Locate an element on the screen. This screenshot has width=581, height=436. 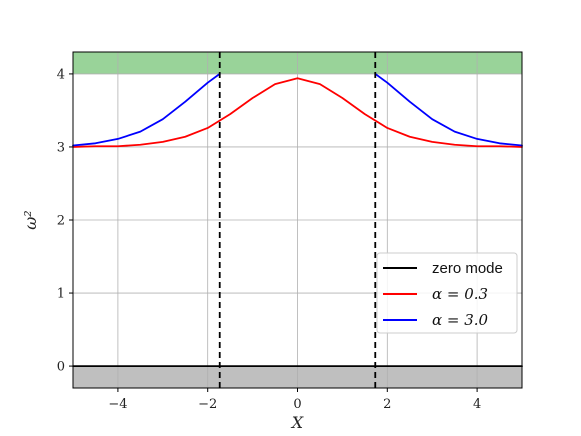
legend-box is located at coordinates (447, 293).